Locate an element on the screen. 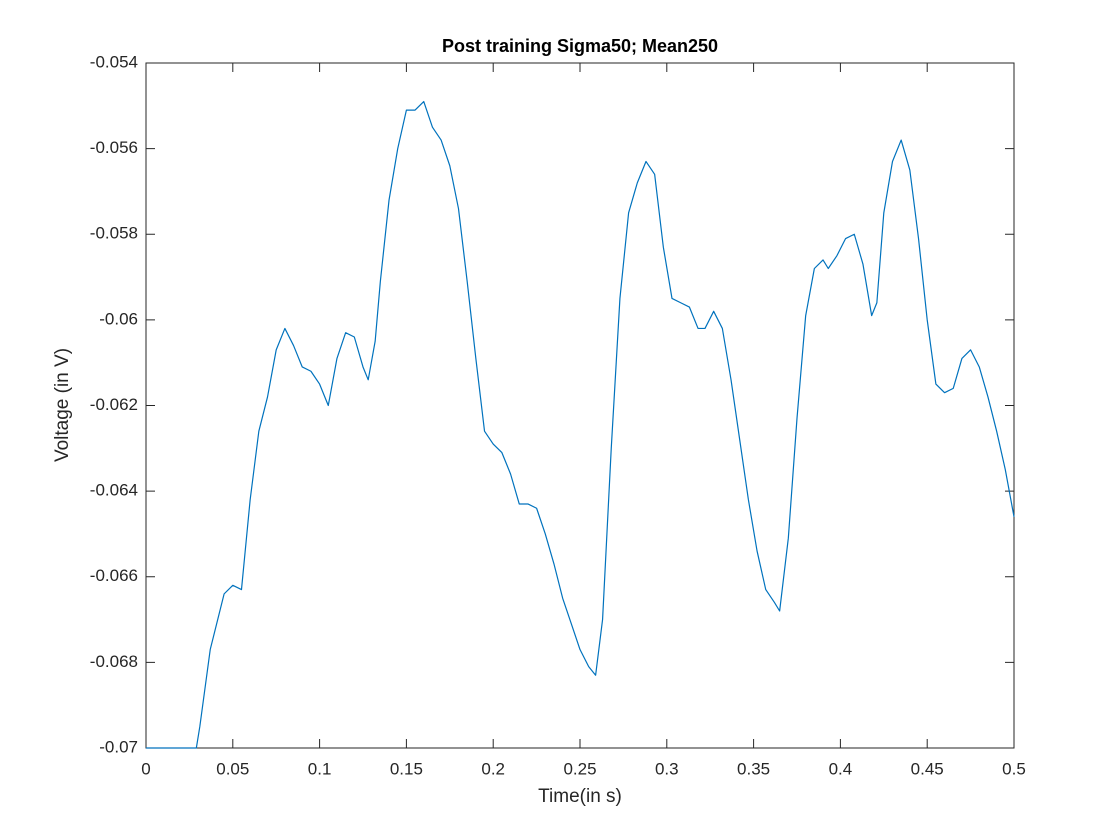  x-tick-label: 0.35 is located at coordinates (753, 768).